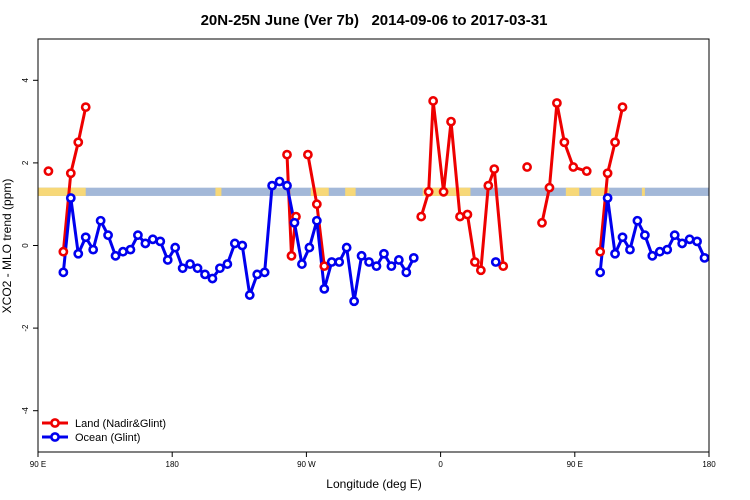  What do you see at coordinates (25, 245) in the screenshot?
I see `y-tick-label: 0` at bounding box center [25, 245].